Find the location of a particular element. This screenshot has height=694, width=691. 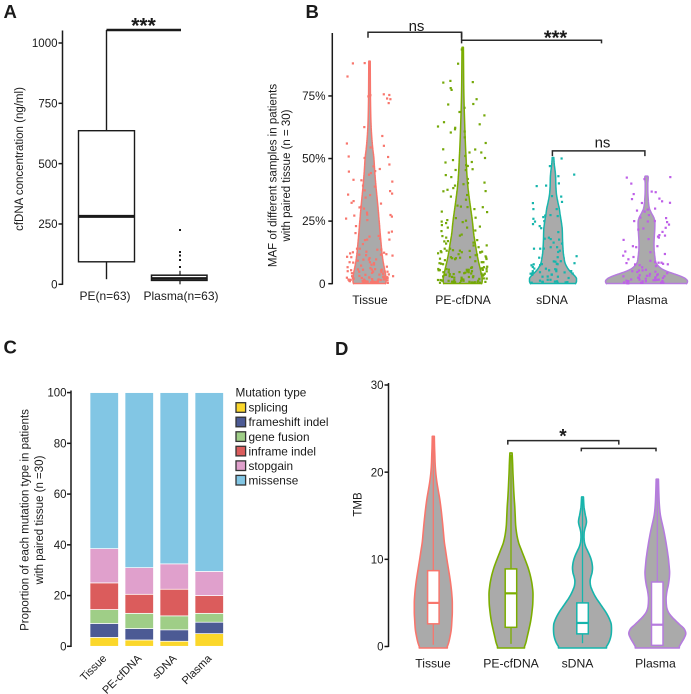

svg-text: 50% is located at coordinates (313, 159).